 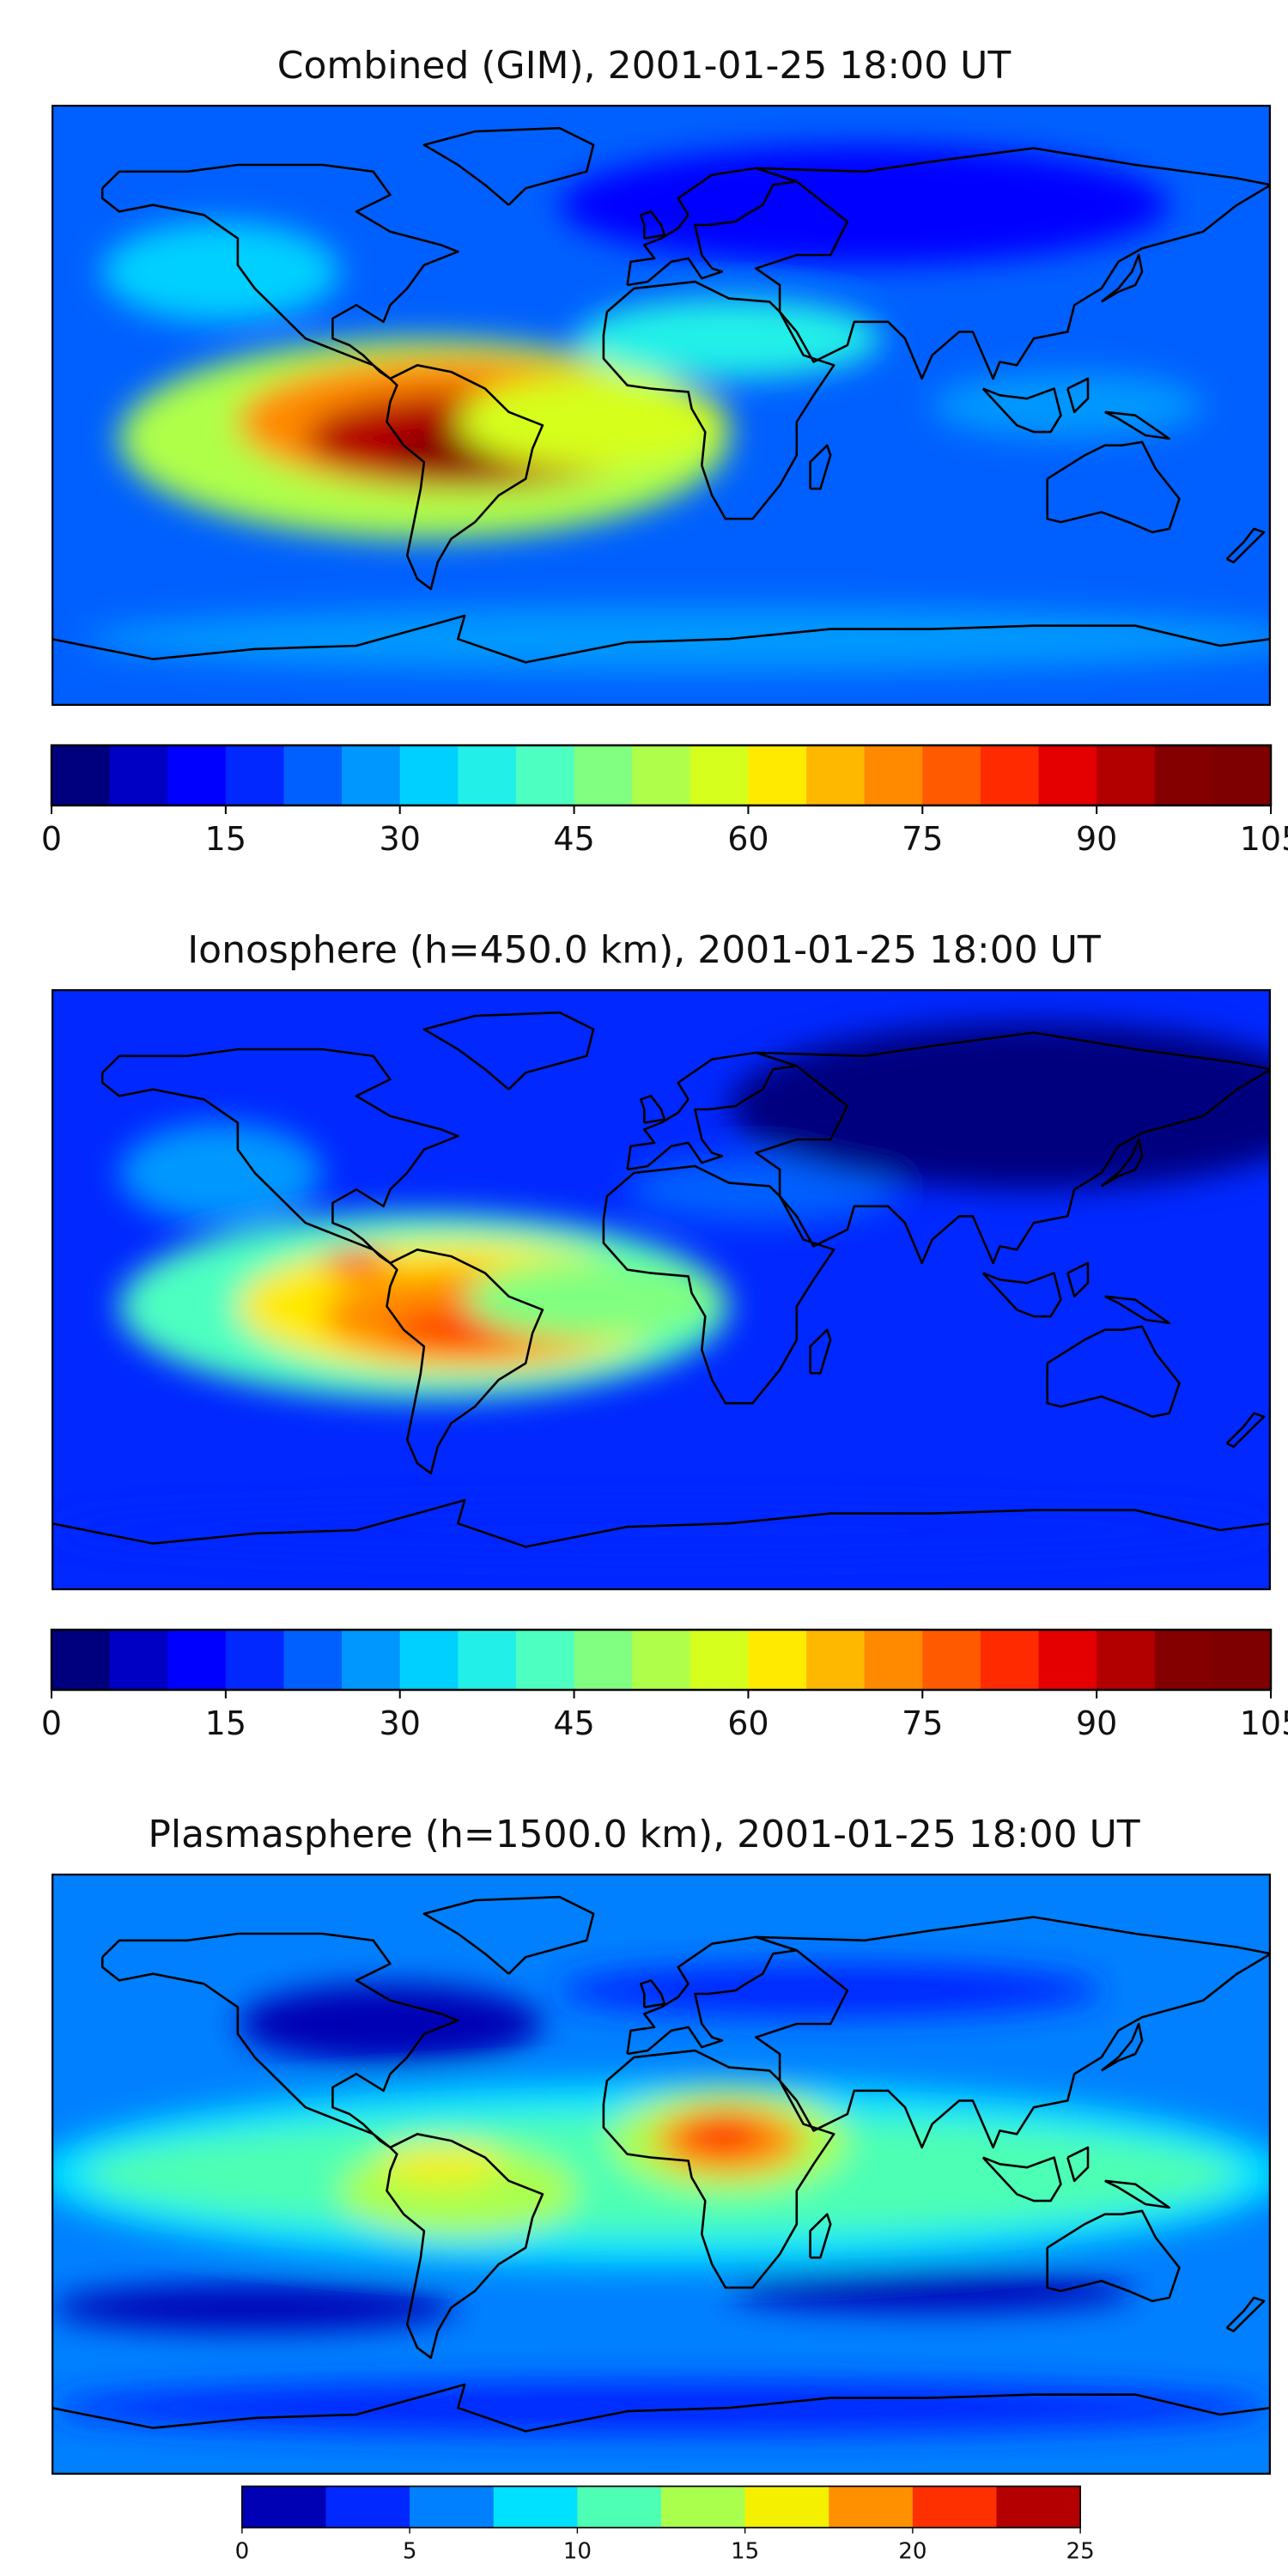 I want to click on colorbar-tick-label-4: 20, so click(x=913, y=2551).